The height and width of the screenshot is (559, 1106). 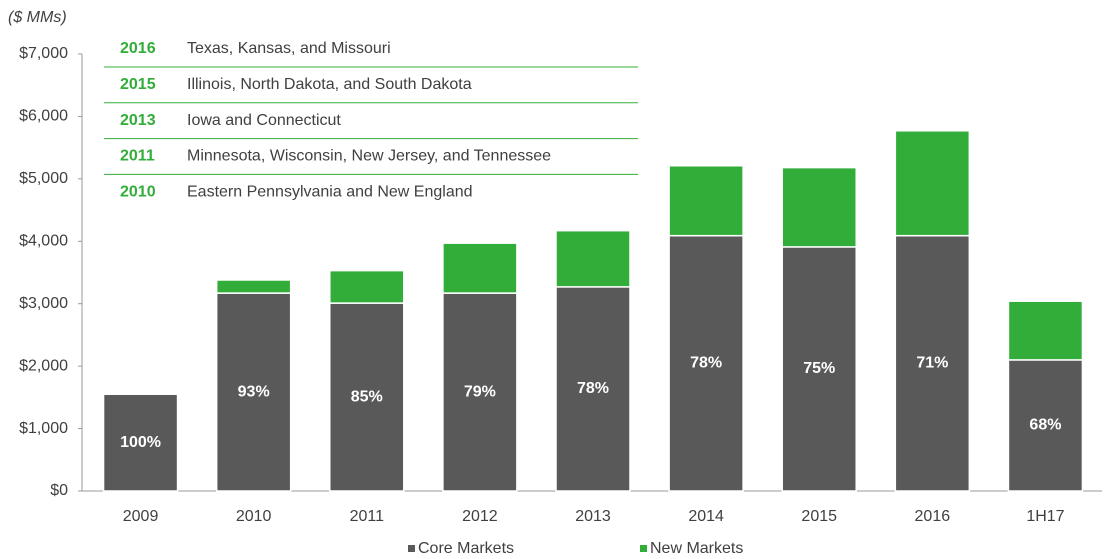 I want to click on y-tick-label: $7,000, so click(x=43, y=53).